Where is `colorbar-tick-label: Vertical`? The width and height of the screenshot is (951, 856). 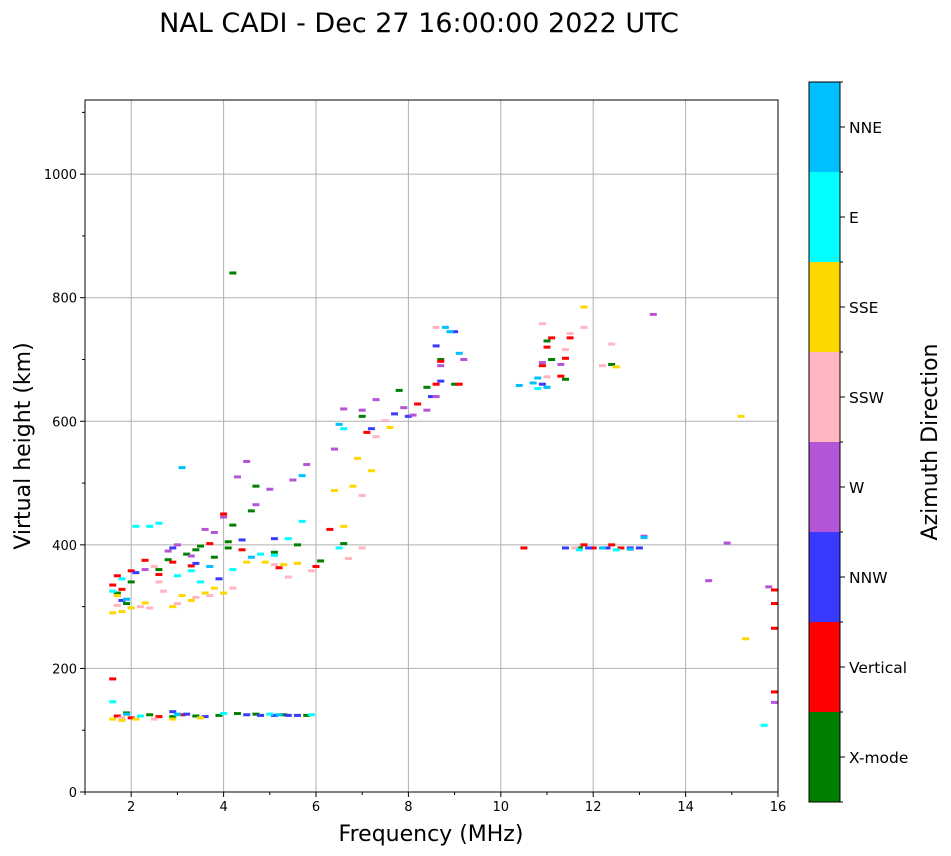 colorbar-tick-label: Vertical is located at coordinates (878, 668).